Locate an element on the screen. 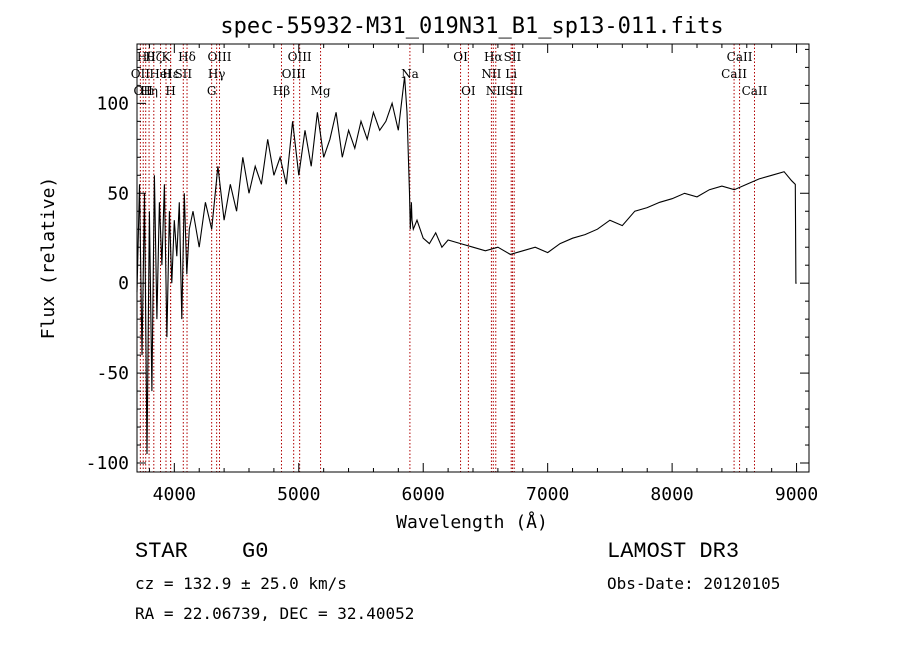  x-axis-label: Wavelength (Å) is located at coordinates (472, 522).